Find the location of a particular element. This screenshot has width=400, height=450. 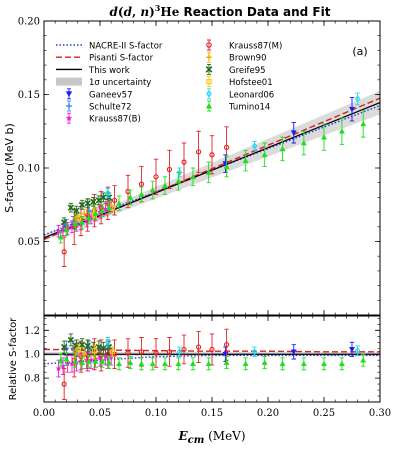

legend-item-ganeev57: Ganeev57 is located at coordinates (99, 94).